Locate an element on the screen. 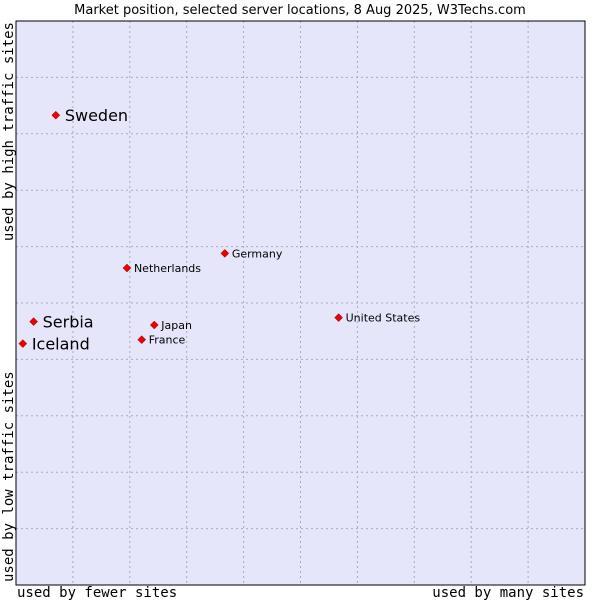 The height and width of the screenshot is (600, 600). point-label-serbia: Serbia is located at coordinates (68, 322).